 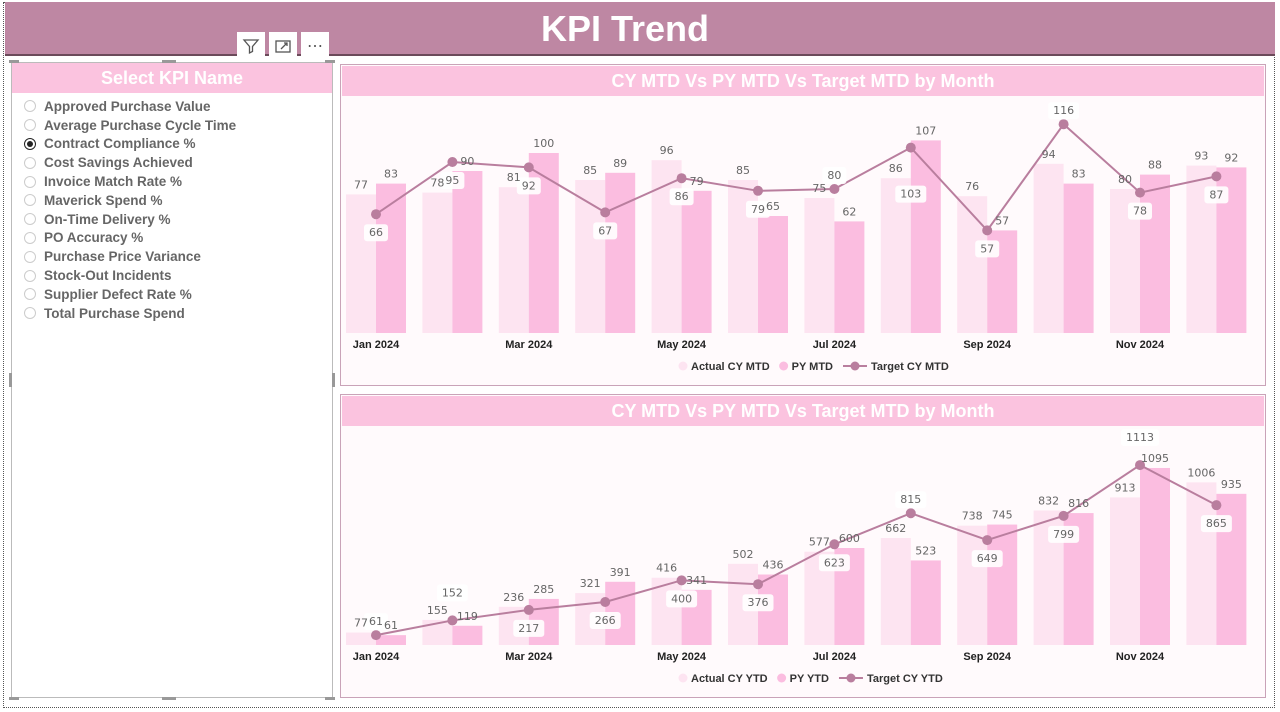 I want to click on target-data-label: 799, so click(x=1063, y=534).